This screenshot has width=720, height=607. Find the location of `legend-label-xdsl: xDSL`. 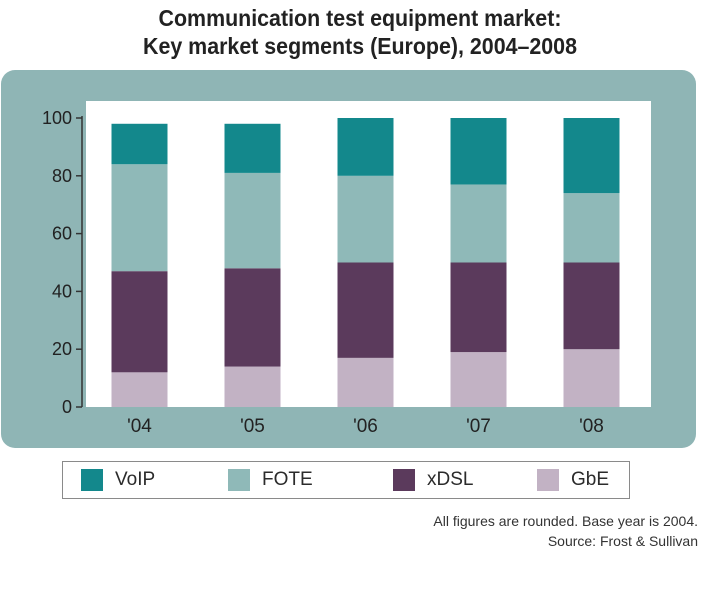

legend-label-xdsl: xDSL is located at coordinates (450, 479).